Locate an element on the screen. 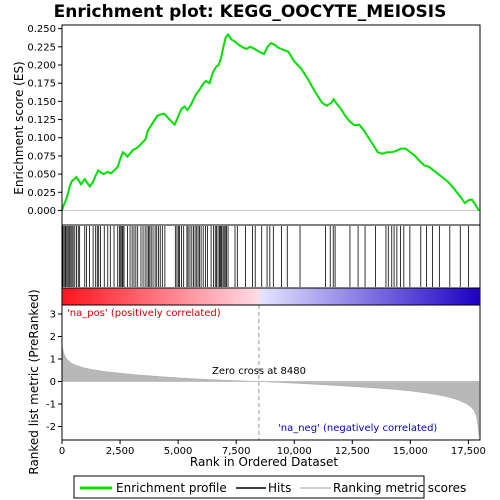  x-tick-label: 12,500 is located at coordinates (352, 451).